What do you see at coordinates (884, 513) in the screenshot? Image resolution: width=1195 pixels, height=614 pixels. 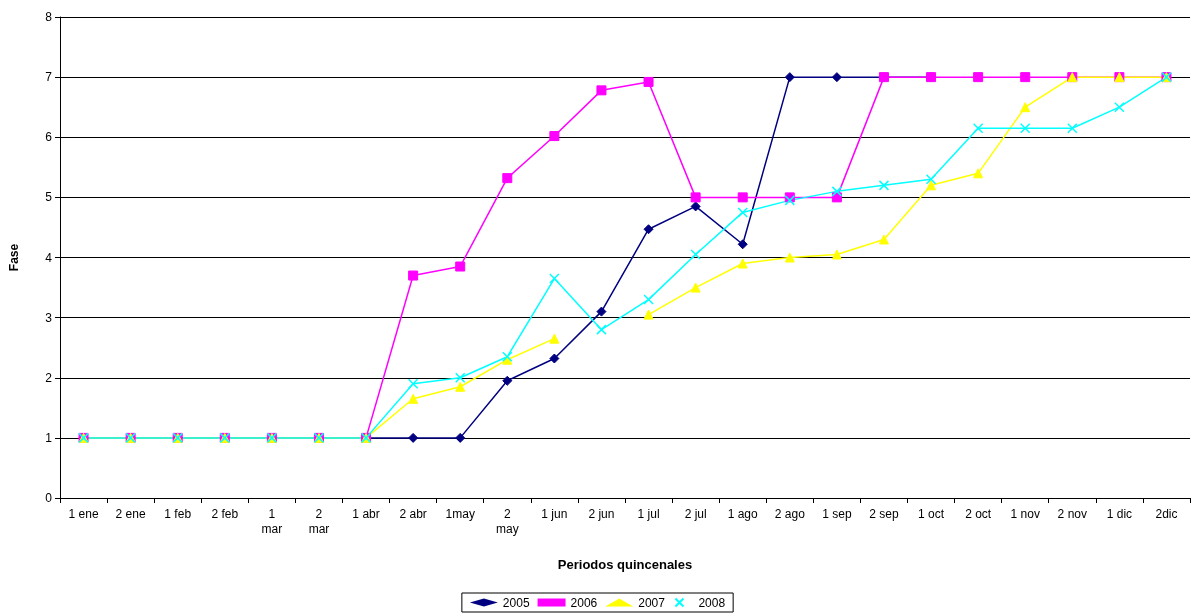 I see `x-tick-label: 2 sep` at bounding box center [884, 513].